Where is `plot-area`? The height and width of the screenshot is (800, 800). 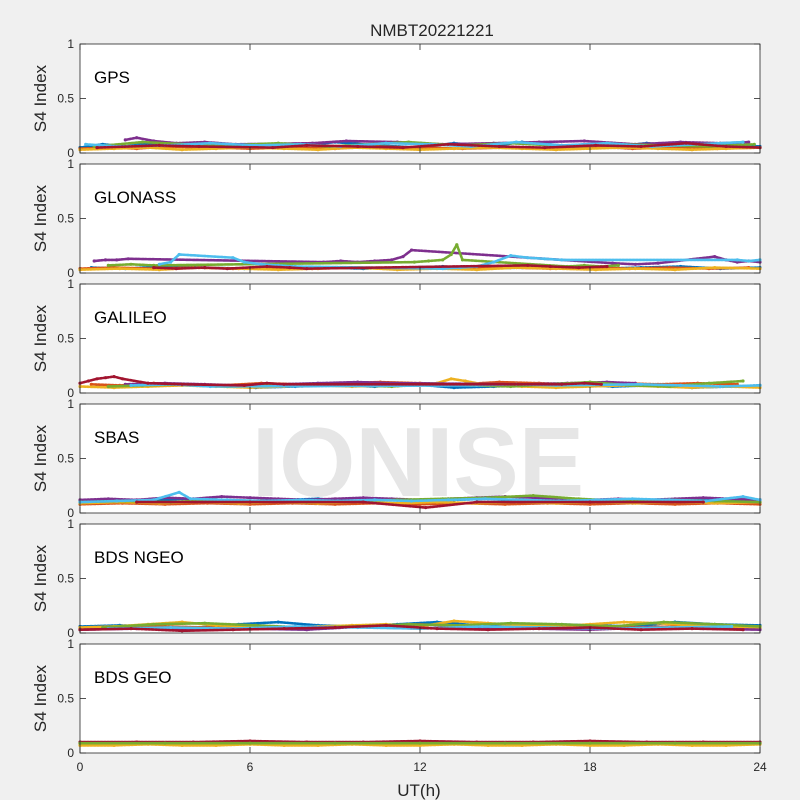
plot-area is located at coordinates (420, 698).